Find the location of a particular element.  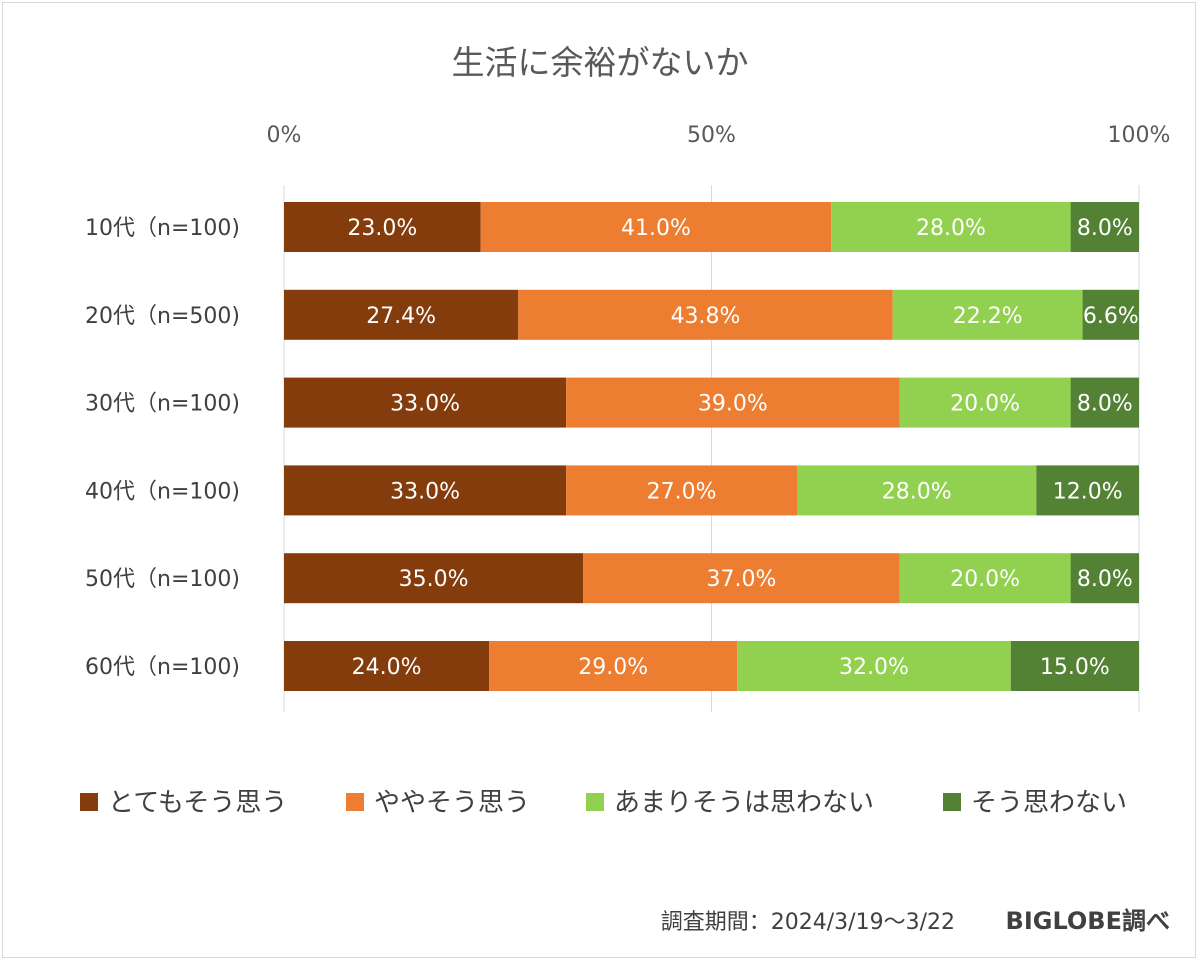

data-label: 12.0% is located at coordinates (1088, 491).